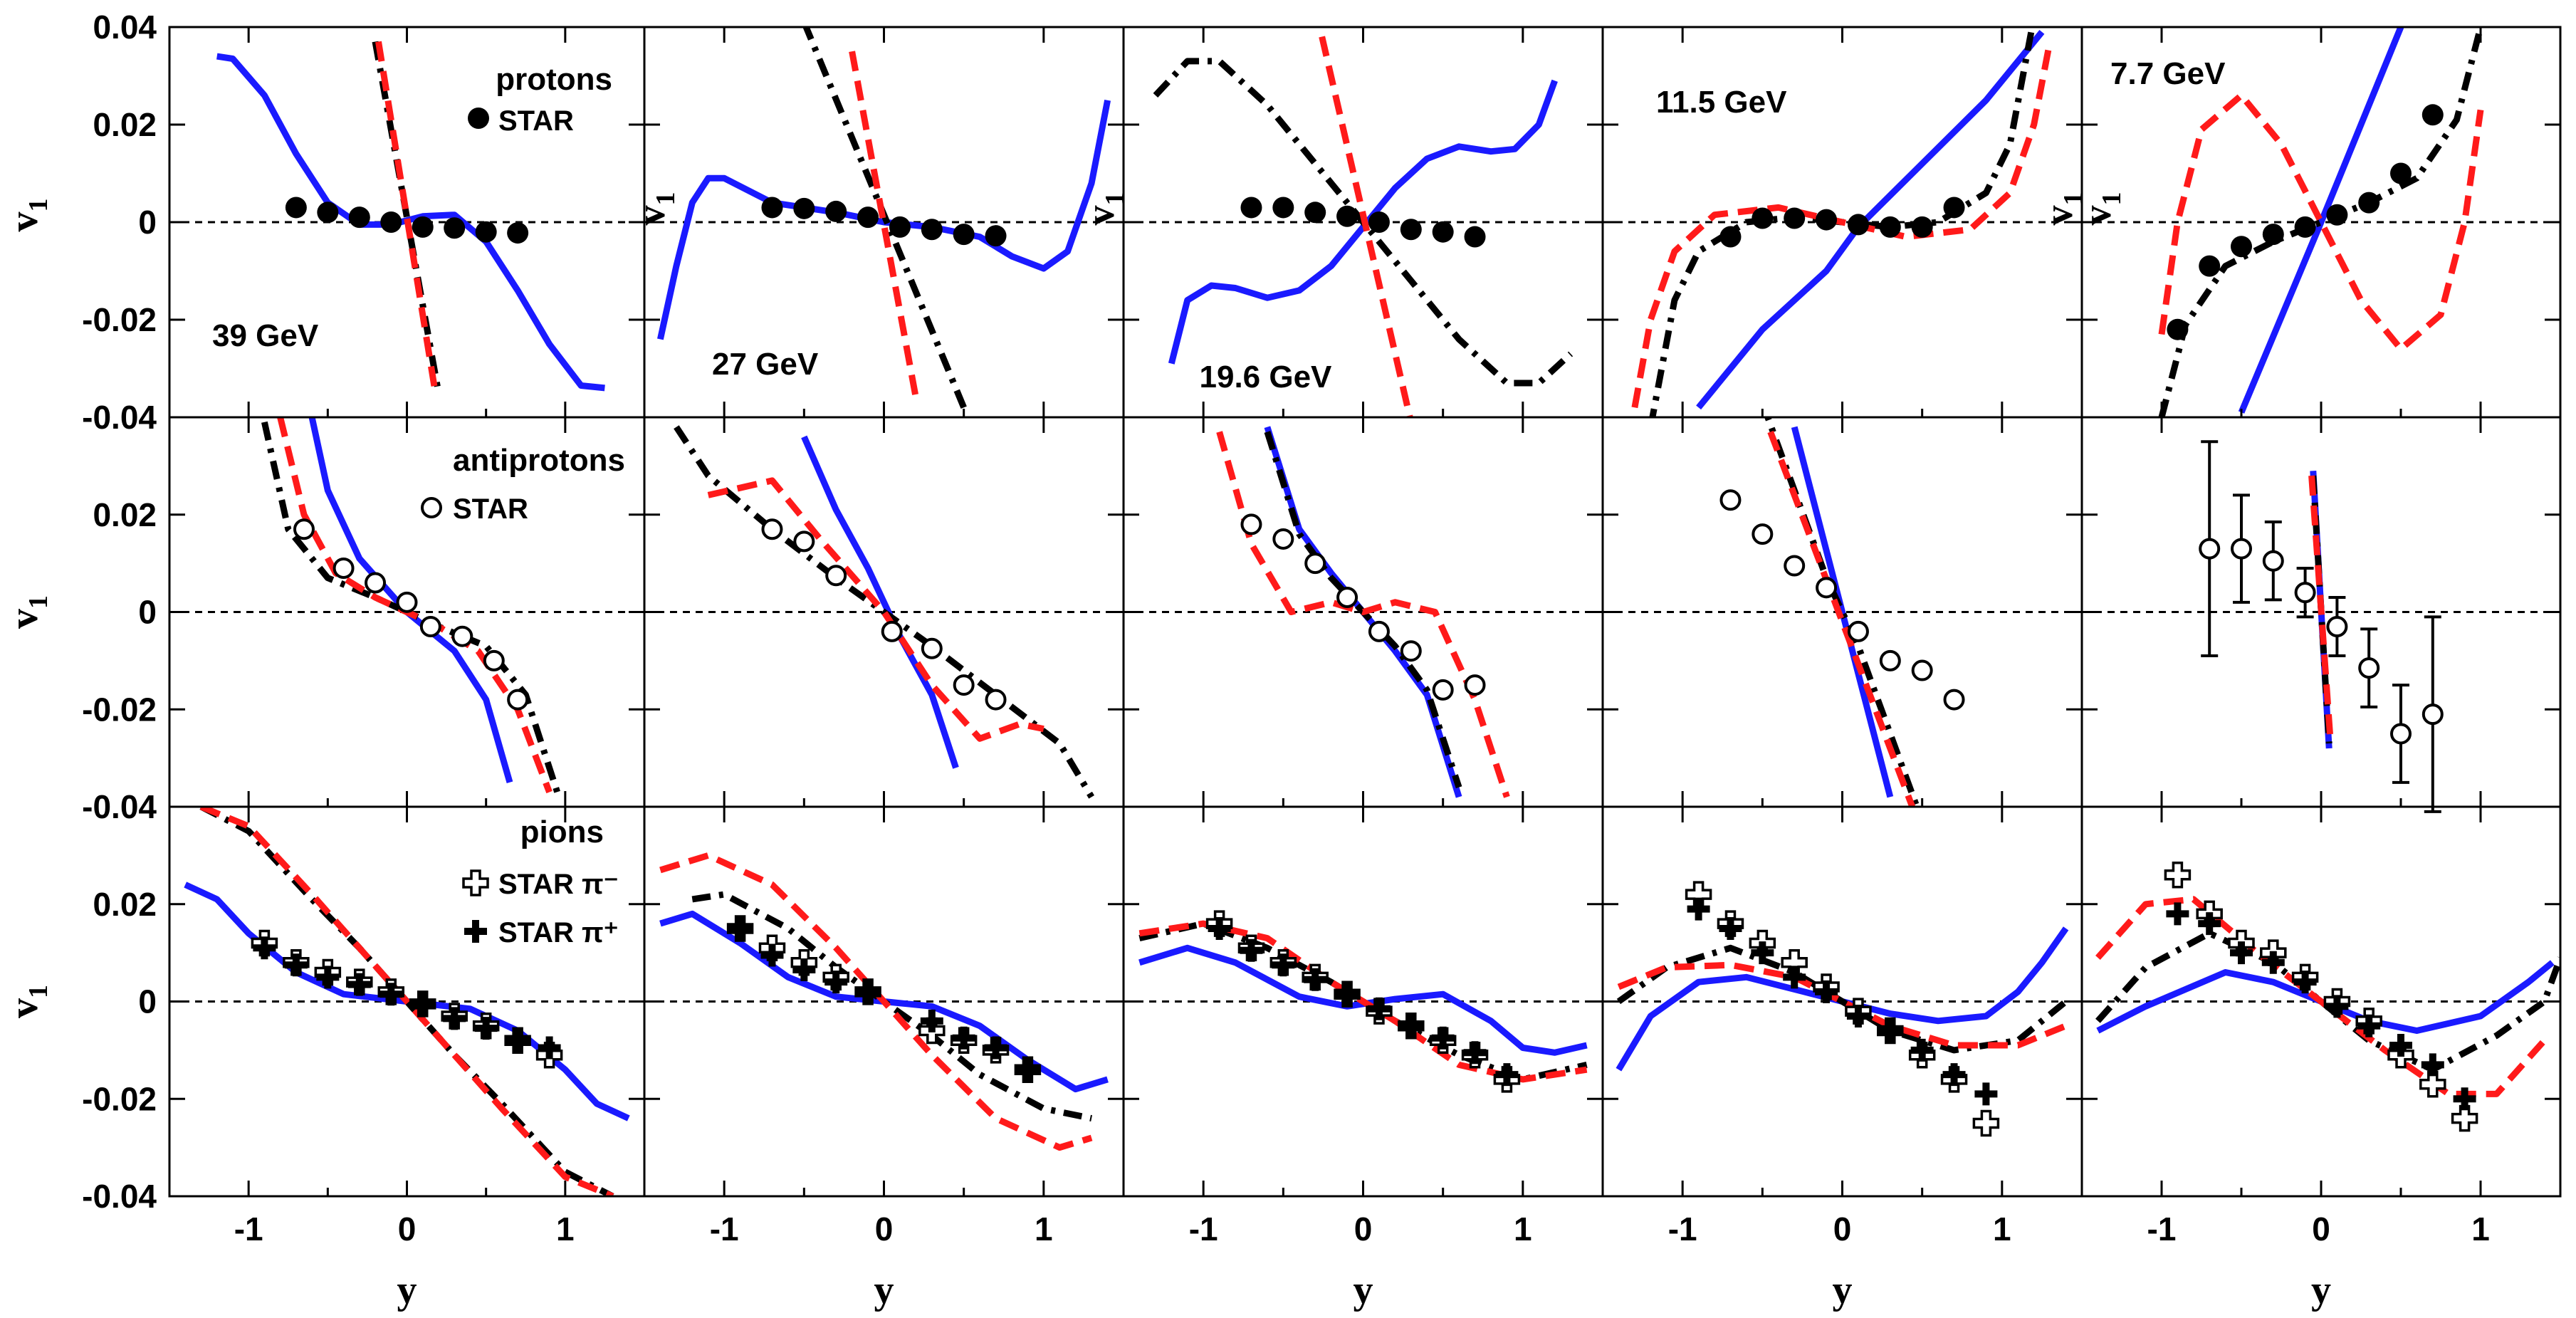 The image size is (2576, 1318). Describe the element at coordinates (539, 461) in the screenshot. I see `row-title: antiprotons` at that location.